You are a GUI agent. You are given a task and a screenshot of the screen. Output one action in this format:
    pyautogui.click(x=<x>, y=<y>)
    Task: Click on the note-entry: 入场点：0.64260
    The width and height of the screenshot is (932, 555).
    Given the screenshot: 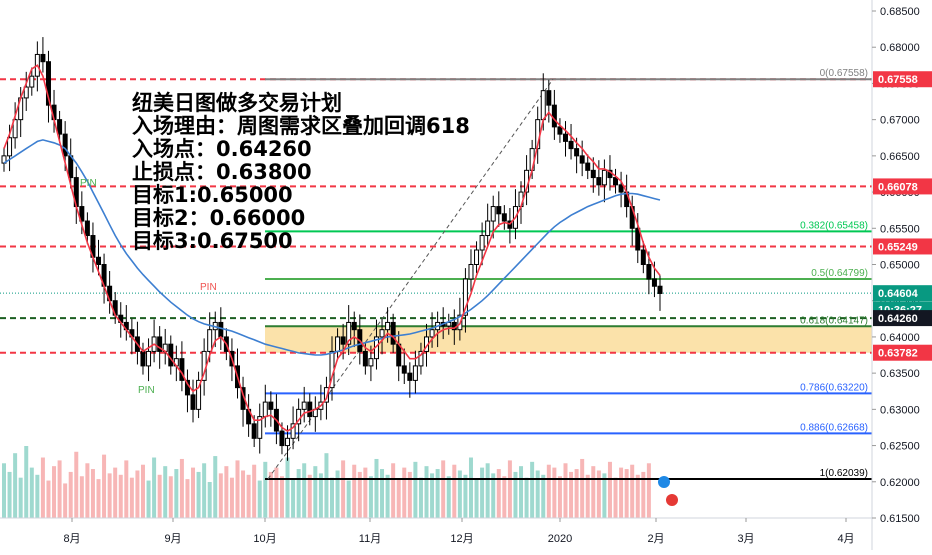 What is the action you would take?
    pyautogui.click(x=222, y=149)
    